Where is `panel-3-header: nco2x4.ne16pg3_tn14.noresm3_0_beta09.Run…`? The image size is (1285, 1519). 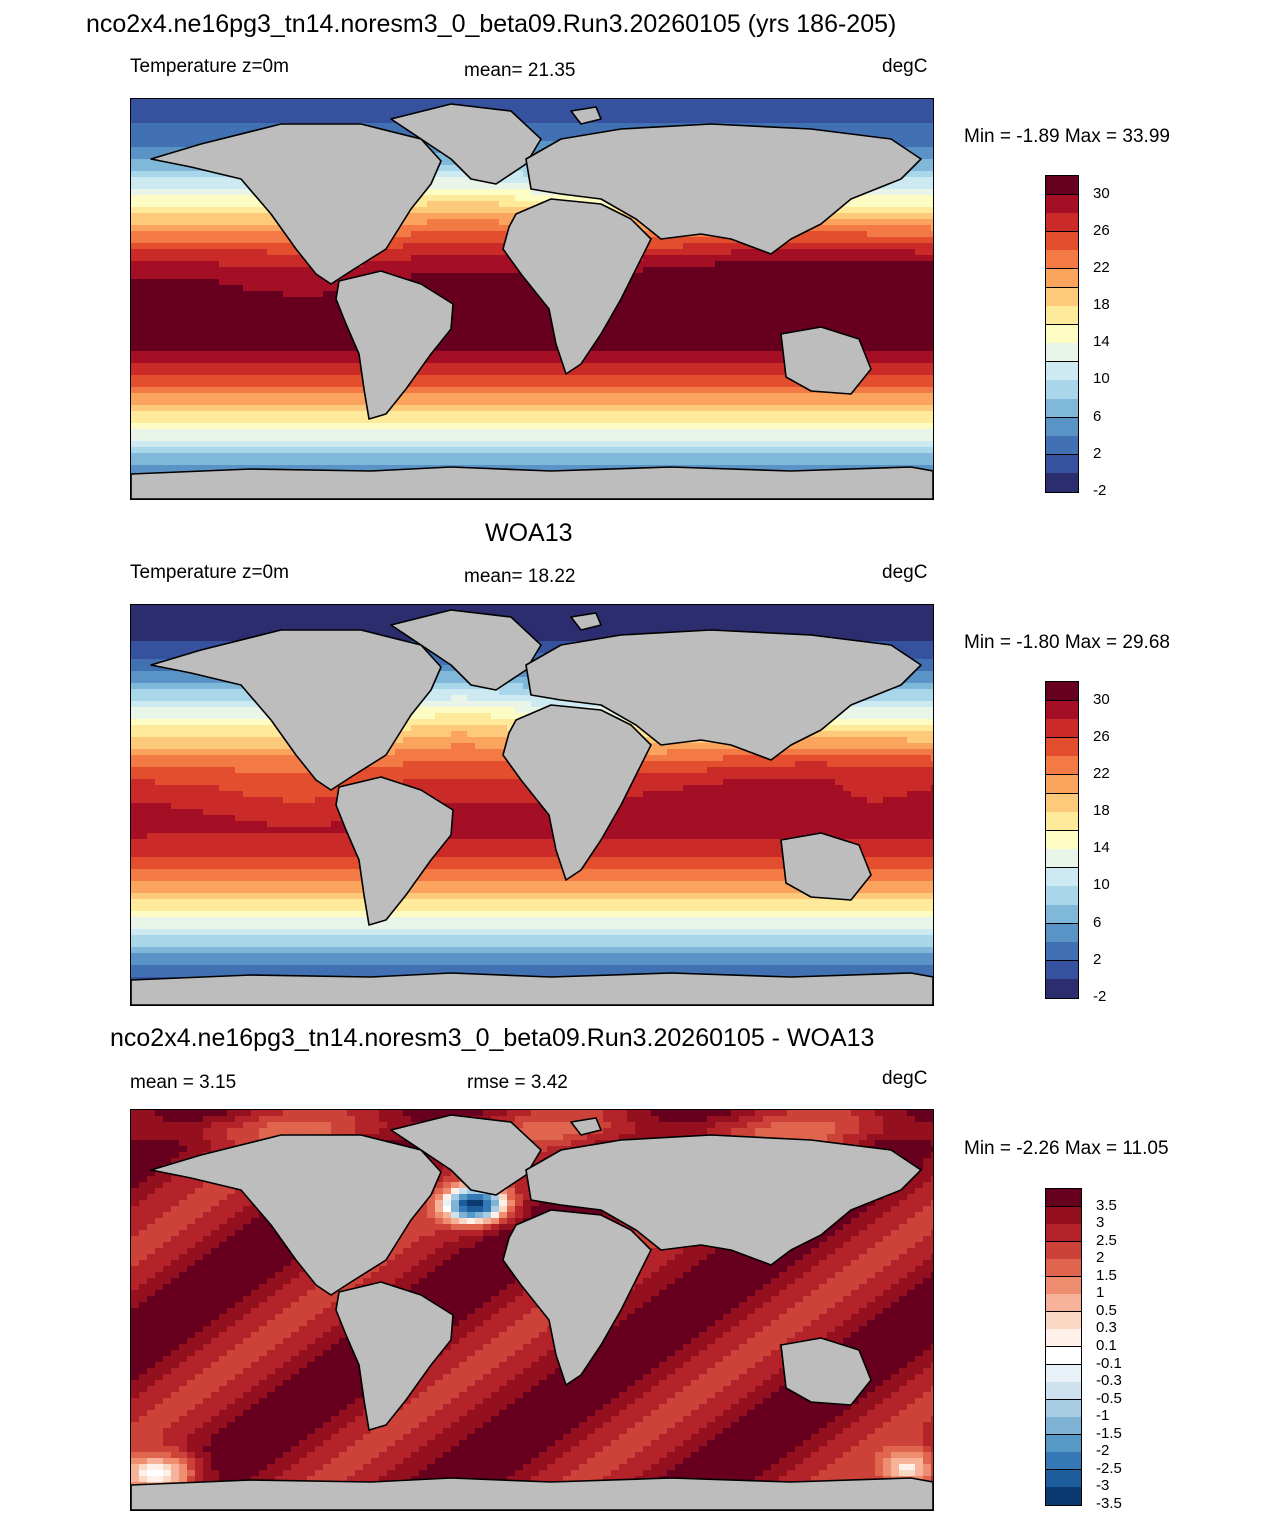 panel-3-header: nco2x4.ne16pg3_tn14.noresm3_0_beta09.Run… is located at coordinates (492, 1038).